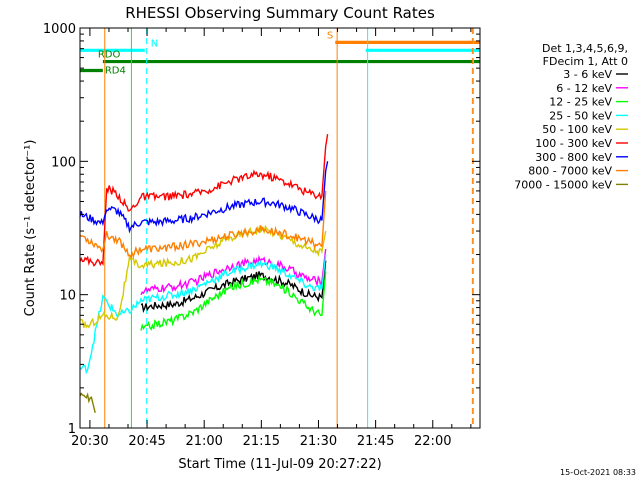  What do you see at coordinates (585, 48) in the screenshot?
I see `legend-header-0: Det 1,3,4,5,6,9,` at bounding box center [585, 48].